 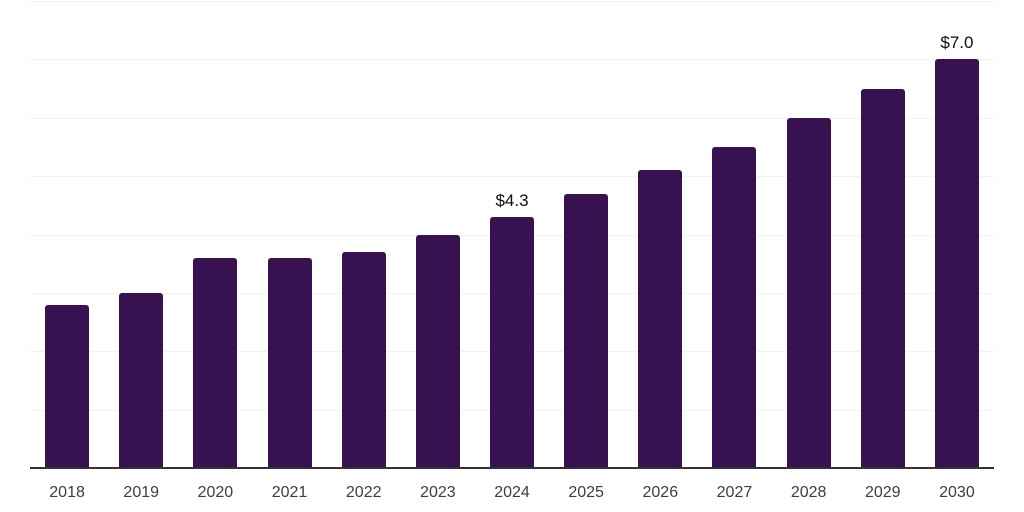 I want to click on bar-2022, so click(x=363, y=360).